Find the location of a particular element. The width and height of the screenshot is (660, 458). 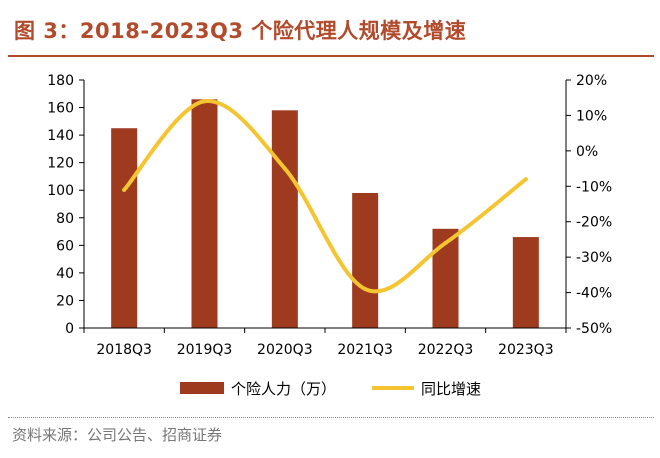

x-tick-label: 2021Q3 is located at coordinates (365, 350).